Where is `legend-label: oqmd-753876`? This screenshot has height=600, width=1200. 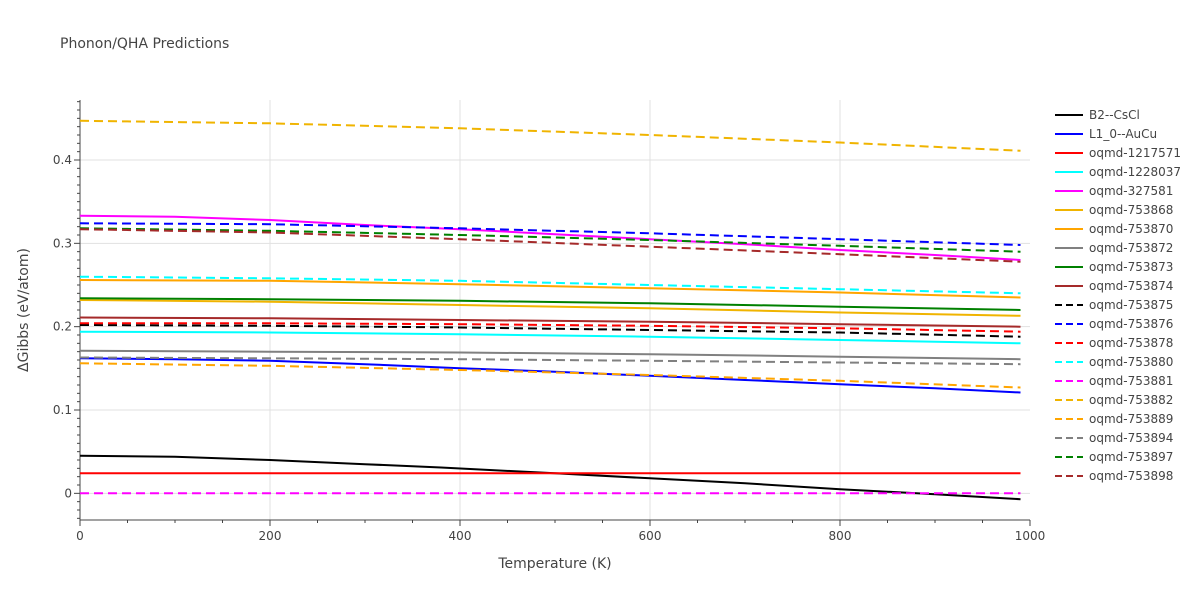 legend-label: oqmd-753876 is located at coordinates (1131, 324).